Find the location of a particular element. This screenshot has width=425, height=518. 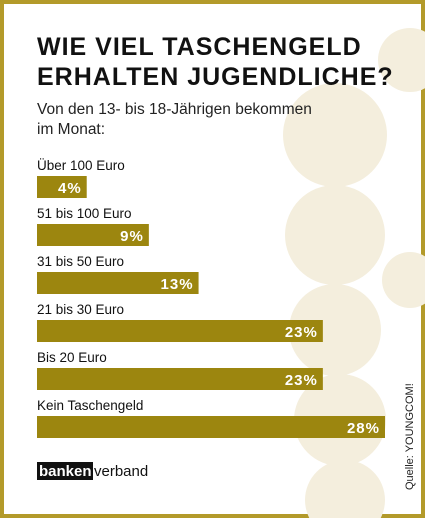

logo-text: banken is located at coordinates (65, 471).